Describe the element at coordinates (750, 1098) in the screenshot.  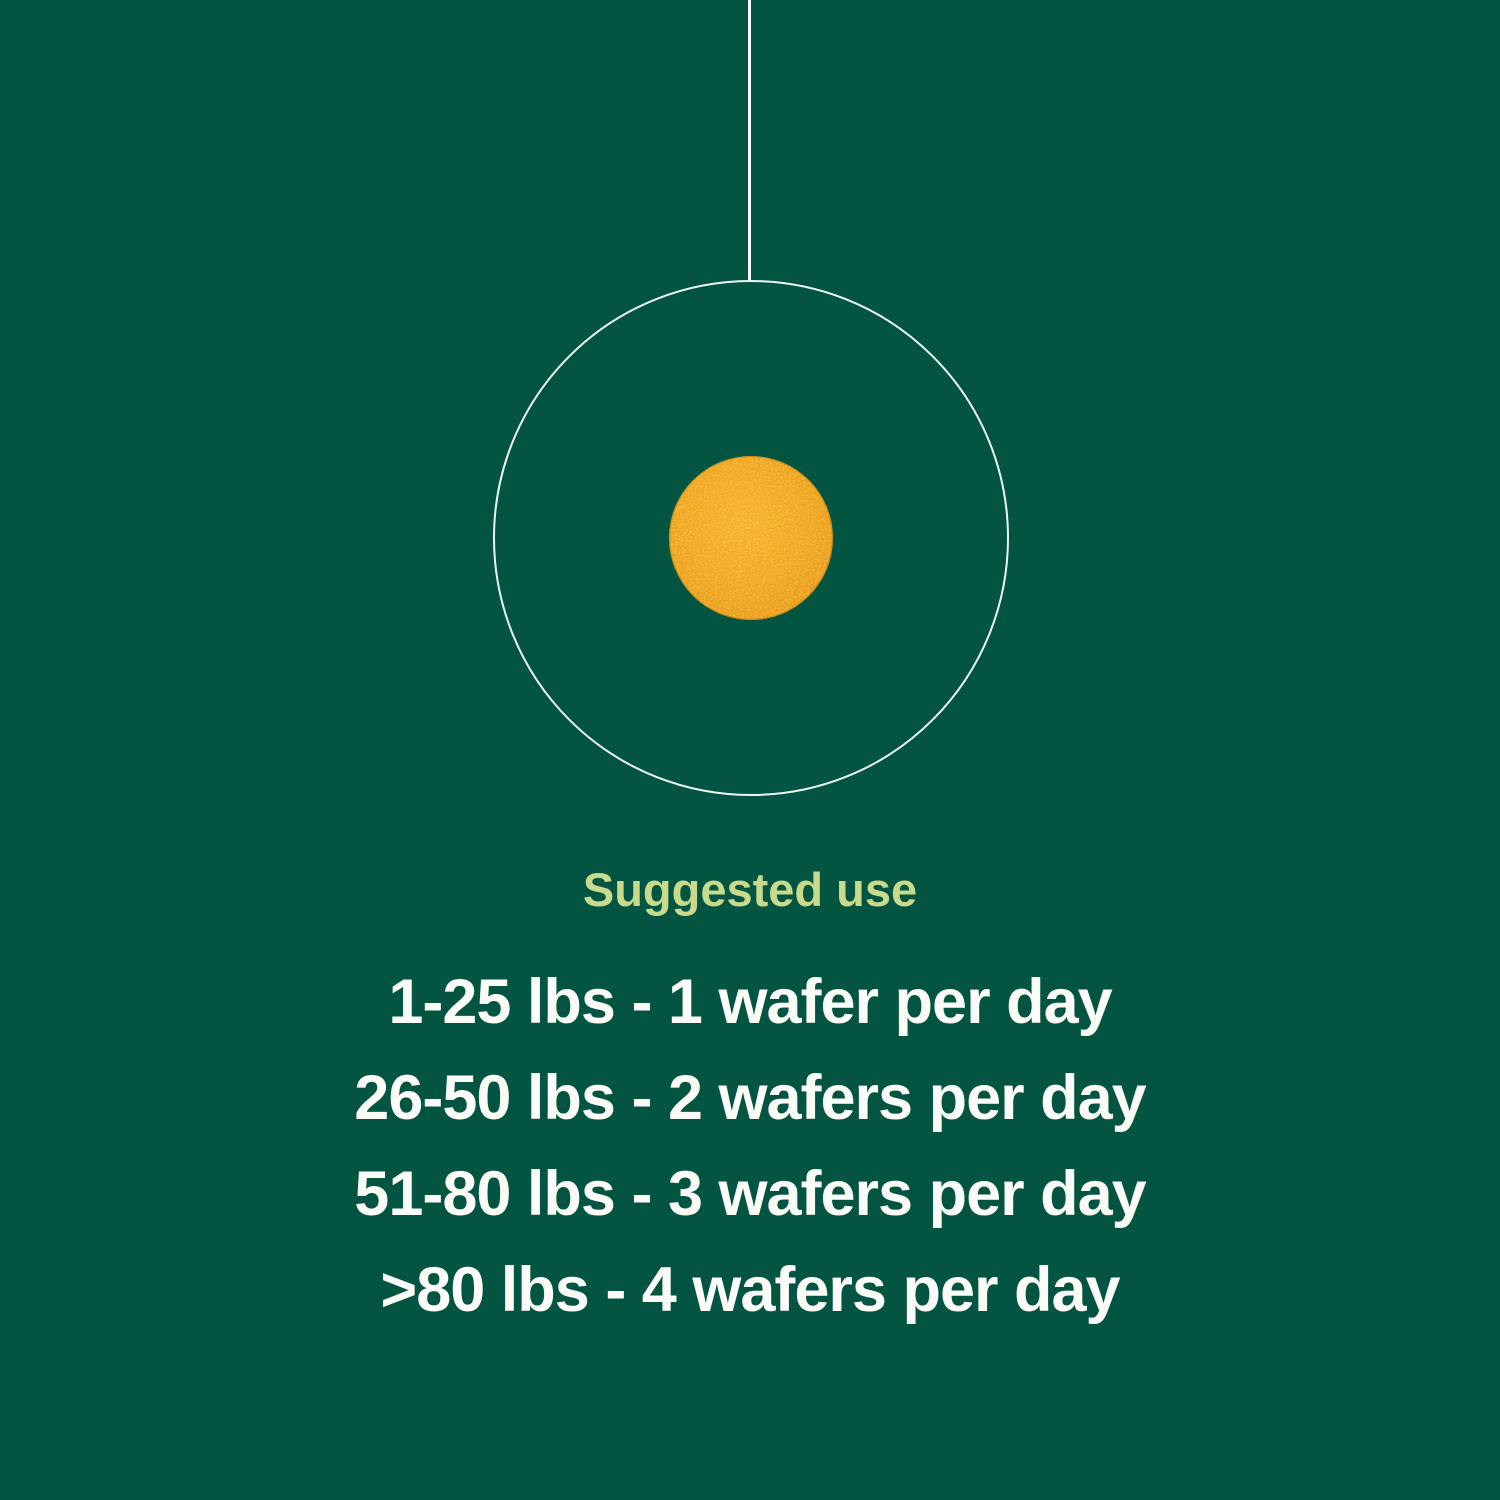
I see `dosage-line-2: 26-50 lbs - 2 wafers per day` at that location.